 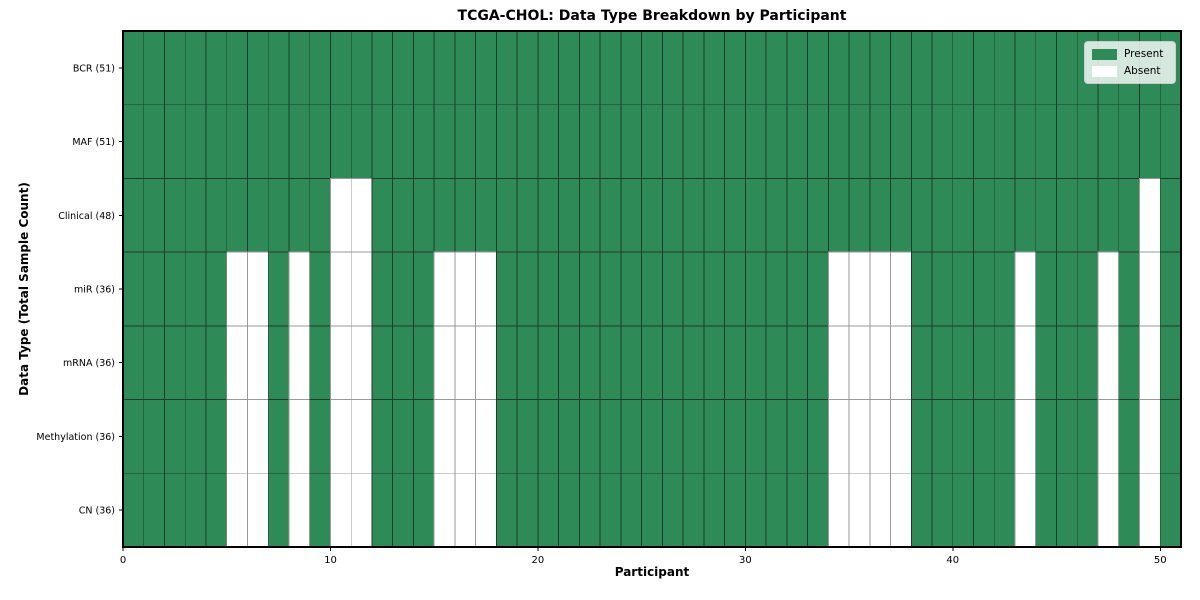 What do you see at coordinates (89, 363) in the screenshot?
I see `y-tick-label: mRNA (36)` at bounding box center [89, 363].